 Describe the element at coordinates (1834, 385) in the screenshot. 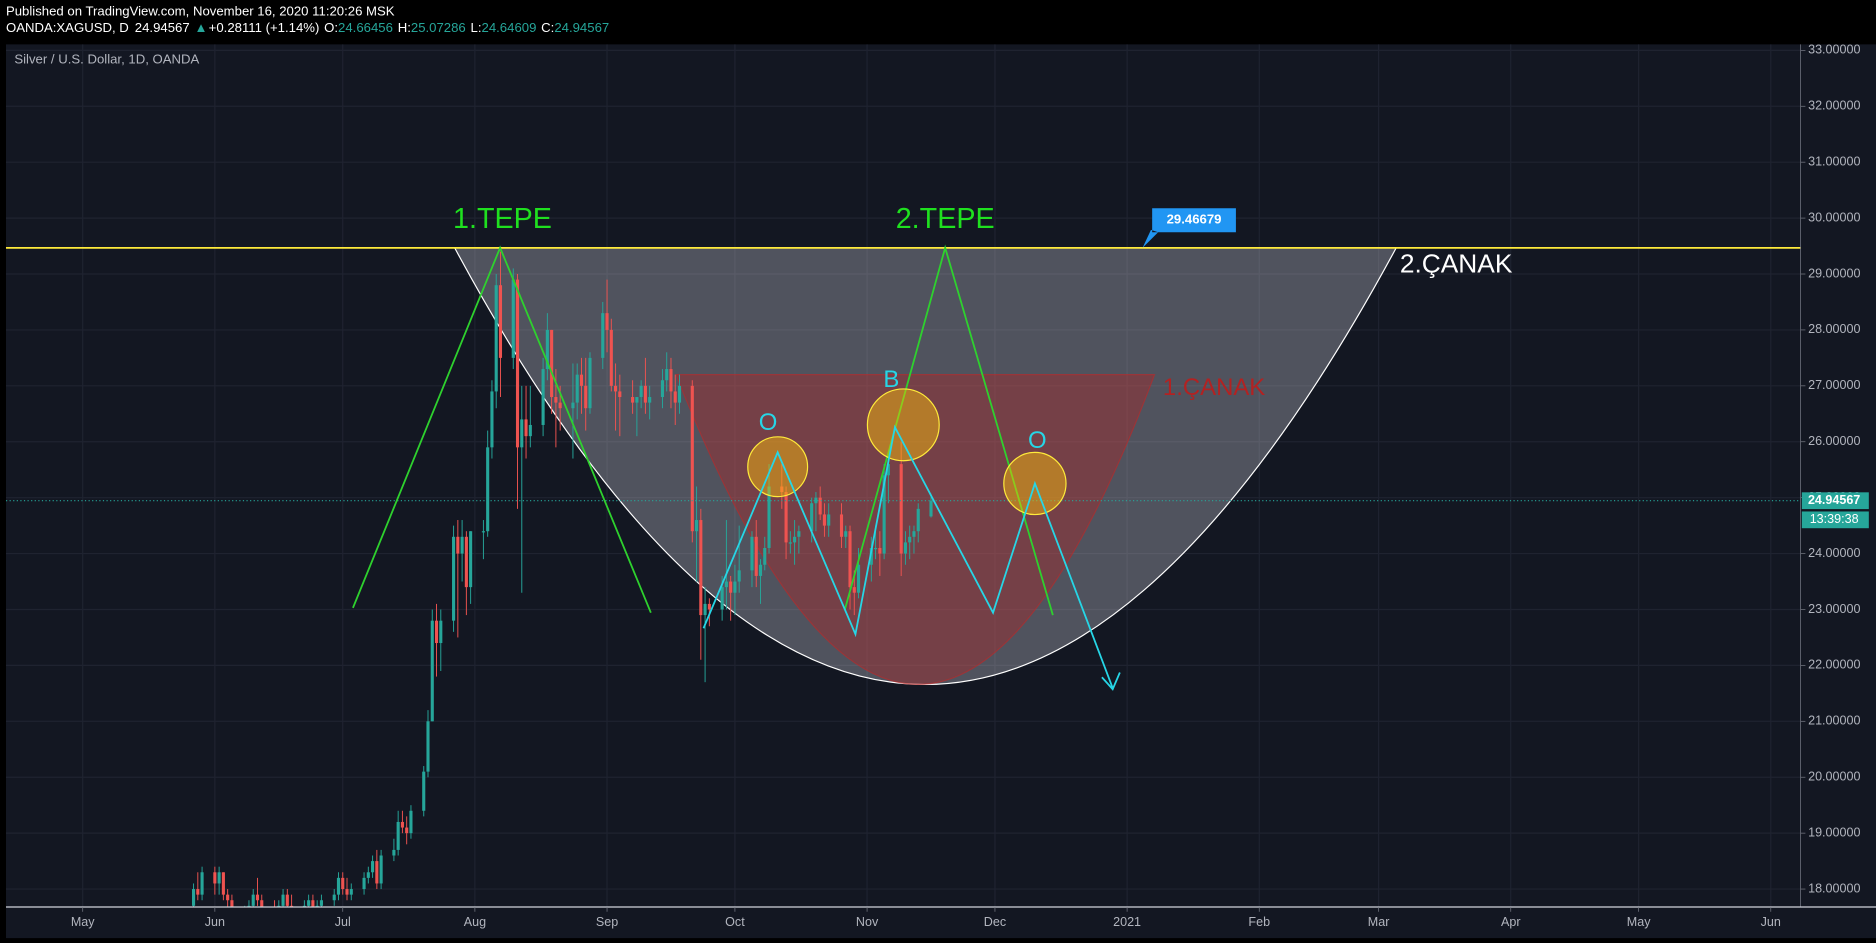

I see `y-tick-label: 27.00000` at that location.